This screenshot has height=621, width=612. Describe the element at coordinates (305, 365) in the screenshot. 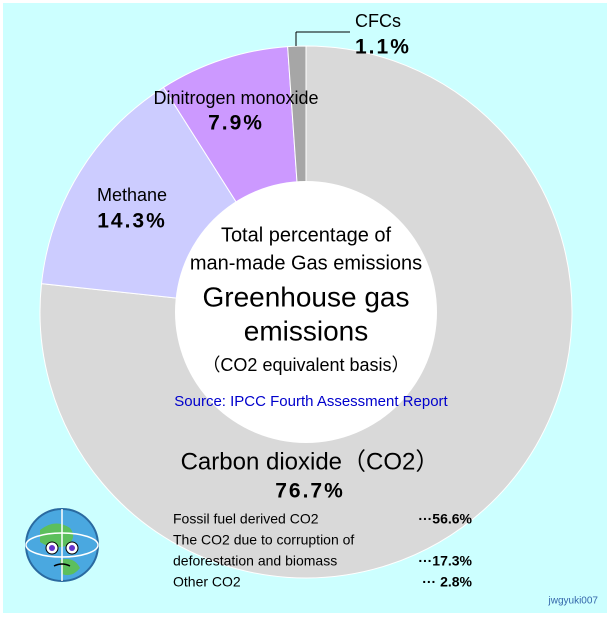

I see `subtitle: （CO2 equivalent basis）` at that location.